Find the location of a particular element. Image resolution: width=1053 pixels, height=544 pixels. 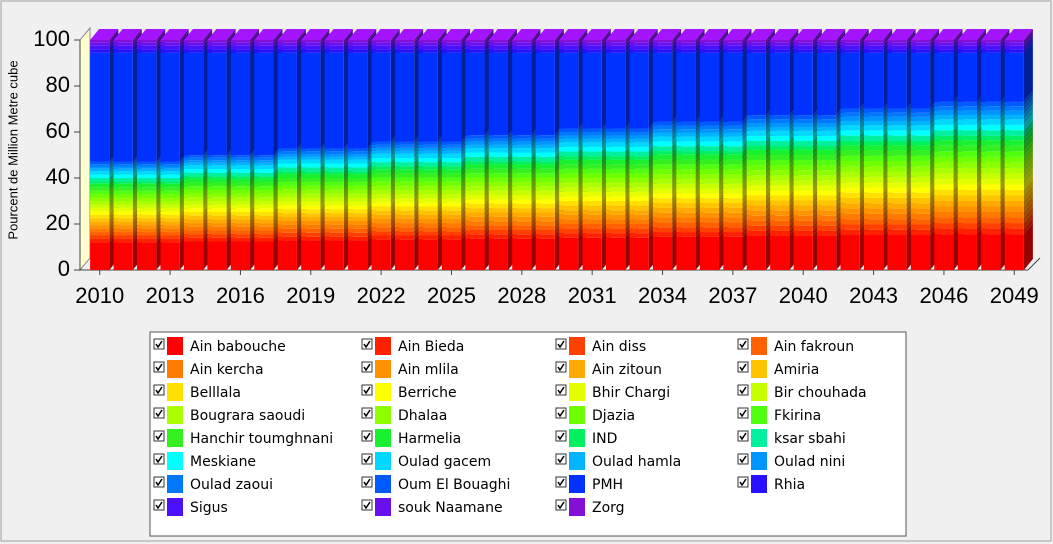

legend-label: Ain fakroun is located at coordinates (814, 347).